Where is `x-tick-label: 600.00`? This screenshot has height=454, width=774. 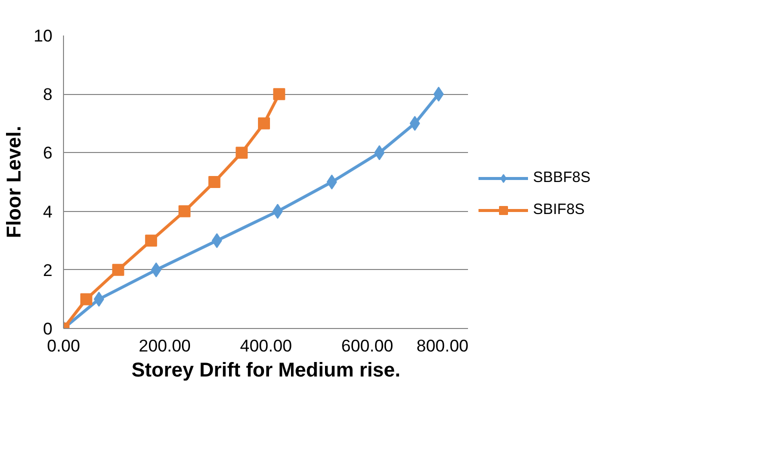
x-tick-label: 600.00 is located at coordinates (367, 346).